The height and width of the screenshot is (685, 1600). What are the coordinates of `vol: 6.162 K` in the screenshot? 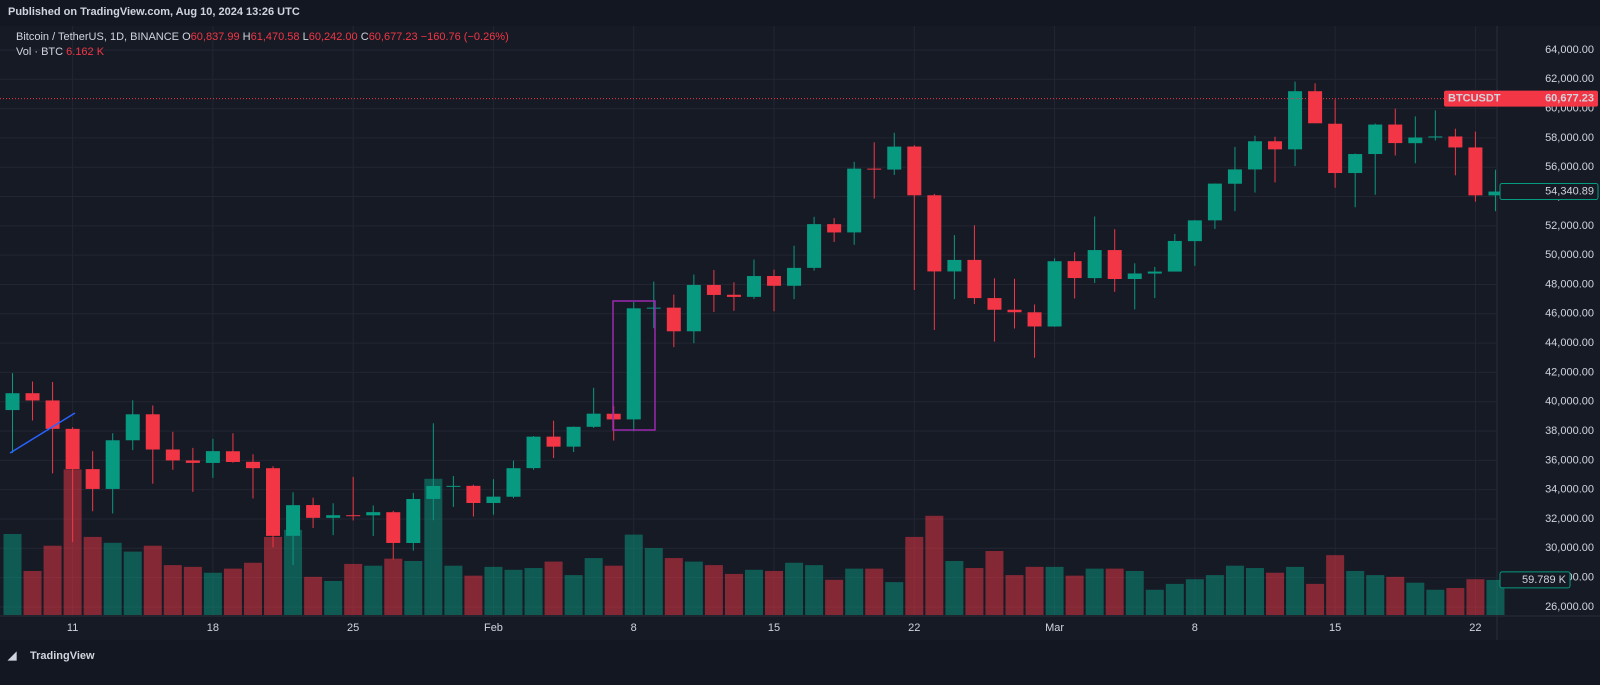 It's located at (85, 52).